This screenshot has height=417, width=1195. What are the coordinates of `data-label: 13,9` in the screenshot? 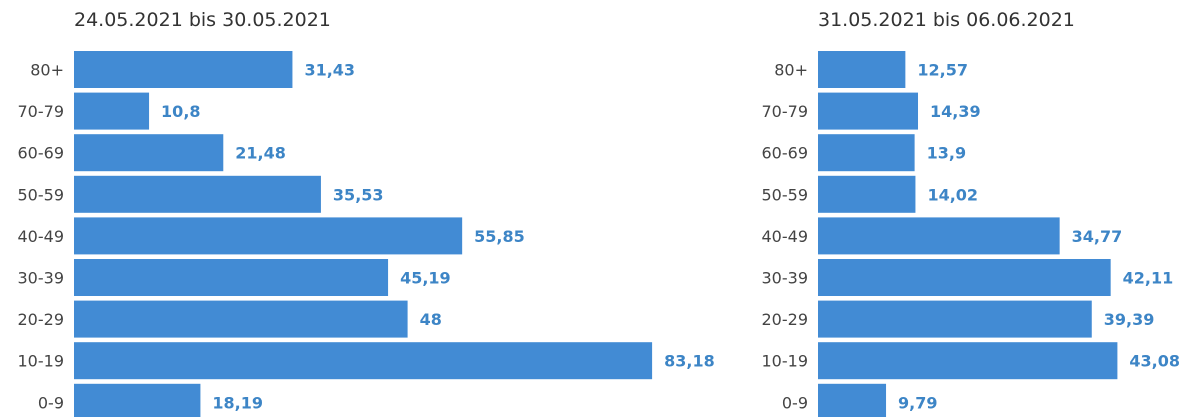 It's located at (946, 153).